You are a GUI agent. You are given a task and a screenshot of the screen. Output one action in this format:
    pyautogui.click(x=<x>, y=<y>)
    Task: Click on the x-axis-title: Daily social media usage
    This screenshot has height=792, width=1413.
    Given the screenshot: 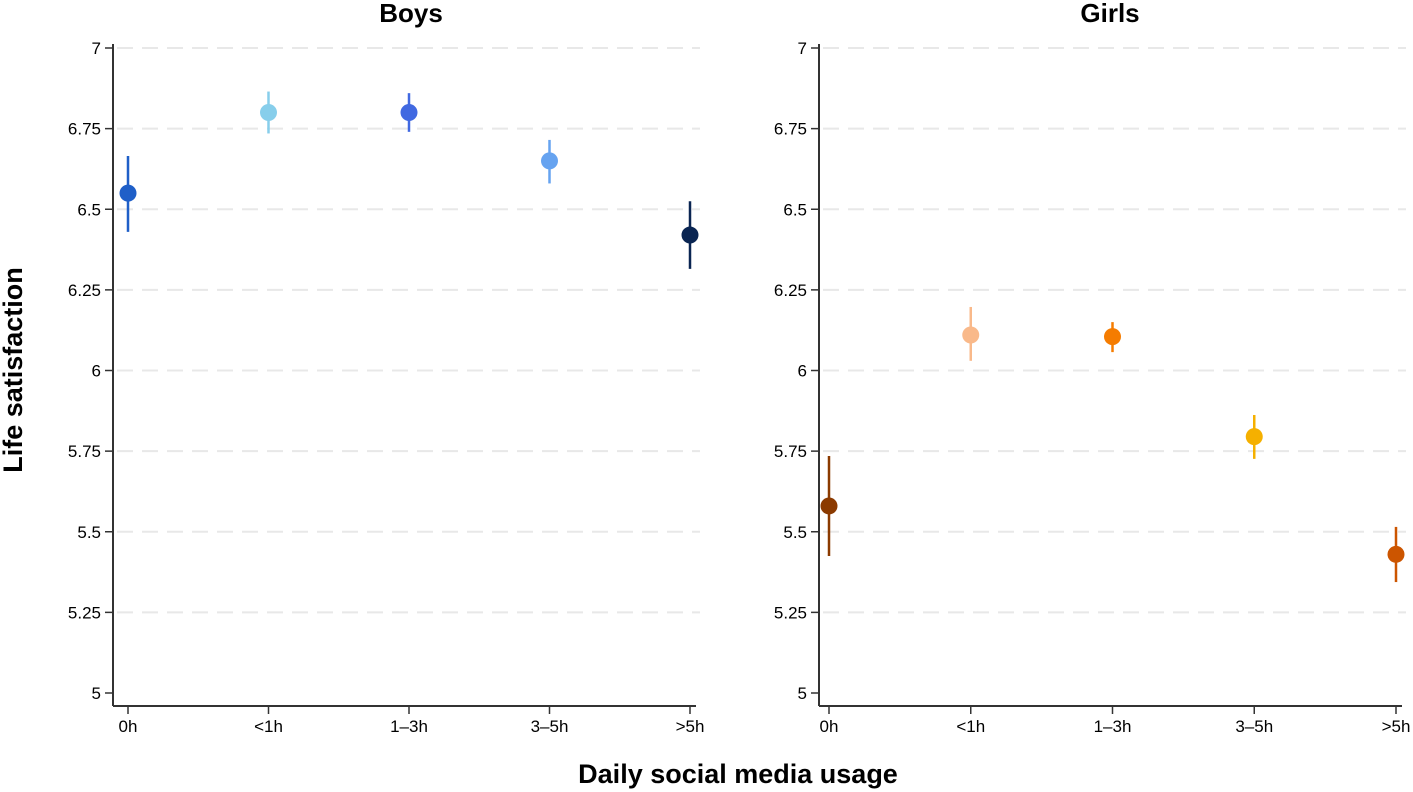 What is the action you would take?
    pyautogui.click(x=738, y=774)
    